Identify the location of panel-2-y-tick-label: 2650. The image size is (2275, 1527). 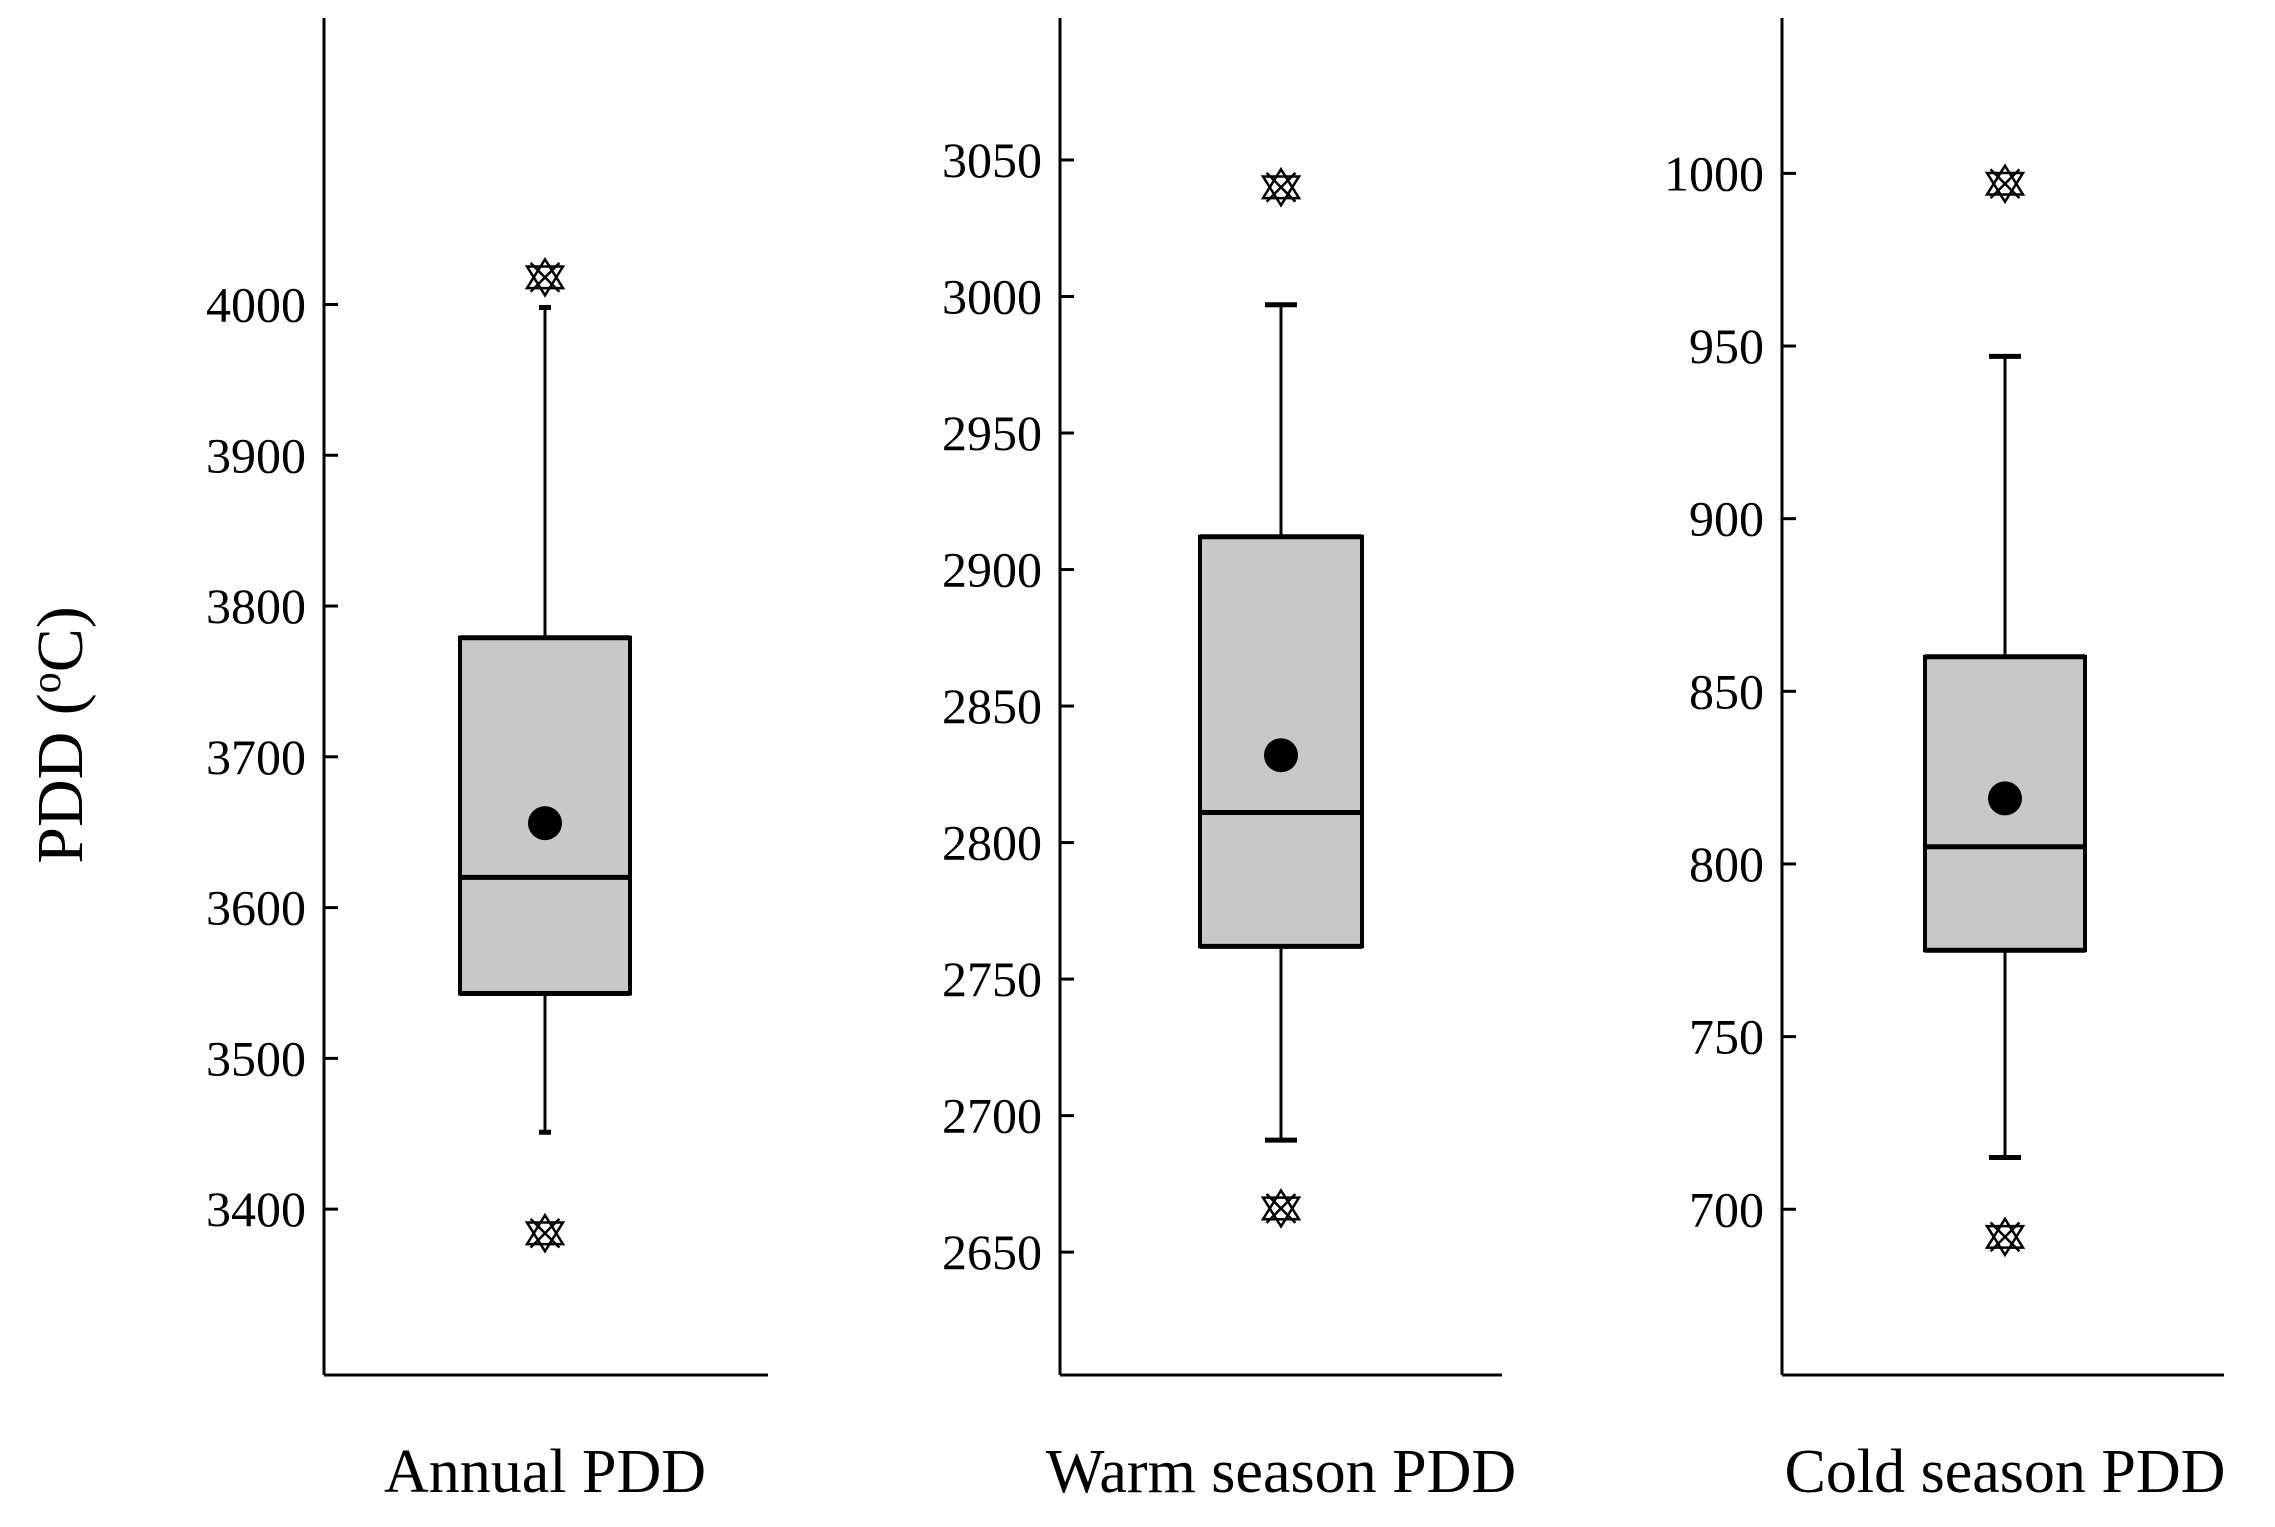
(992, 1252).